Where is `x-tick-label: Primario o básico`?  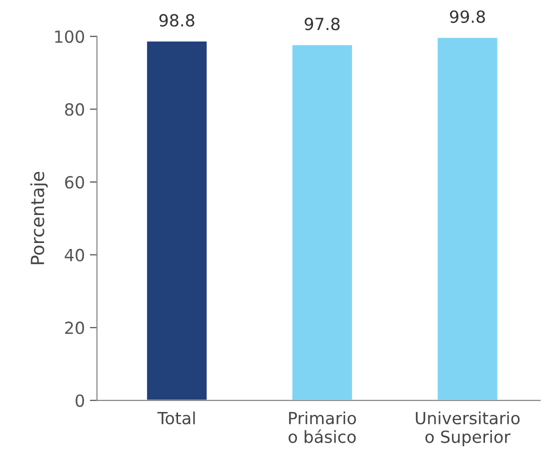 x-tick-label: Primario o básico is located at coordinates (322, 428).